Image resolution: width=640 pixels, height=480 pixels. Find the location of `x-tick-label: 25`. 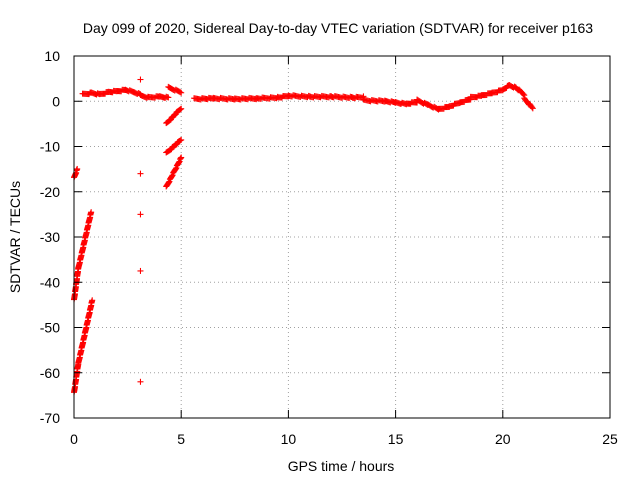

x-tick-label: 25 is located at coordinates (610, 439).